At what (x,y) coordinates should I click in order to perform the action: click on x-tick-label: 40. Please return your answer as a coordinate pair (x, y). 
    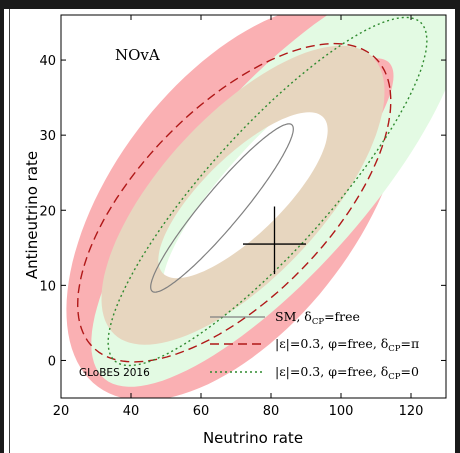
    Looking at the image, I should click on (131, 411).